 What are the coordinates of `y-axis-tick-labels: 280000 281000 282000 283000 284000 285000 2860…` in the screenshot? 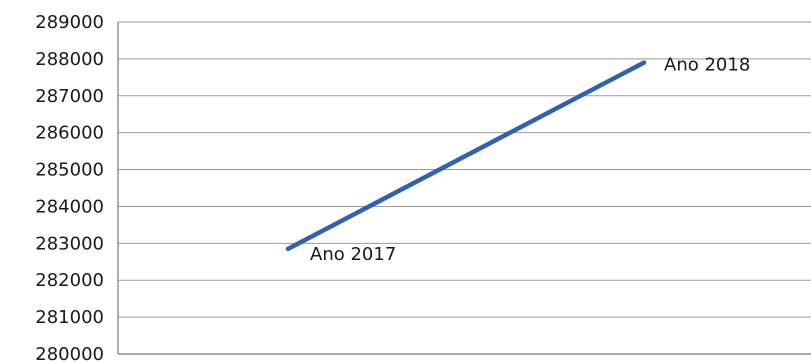 It's located at (69, 187).